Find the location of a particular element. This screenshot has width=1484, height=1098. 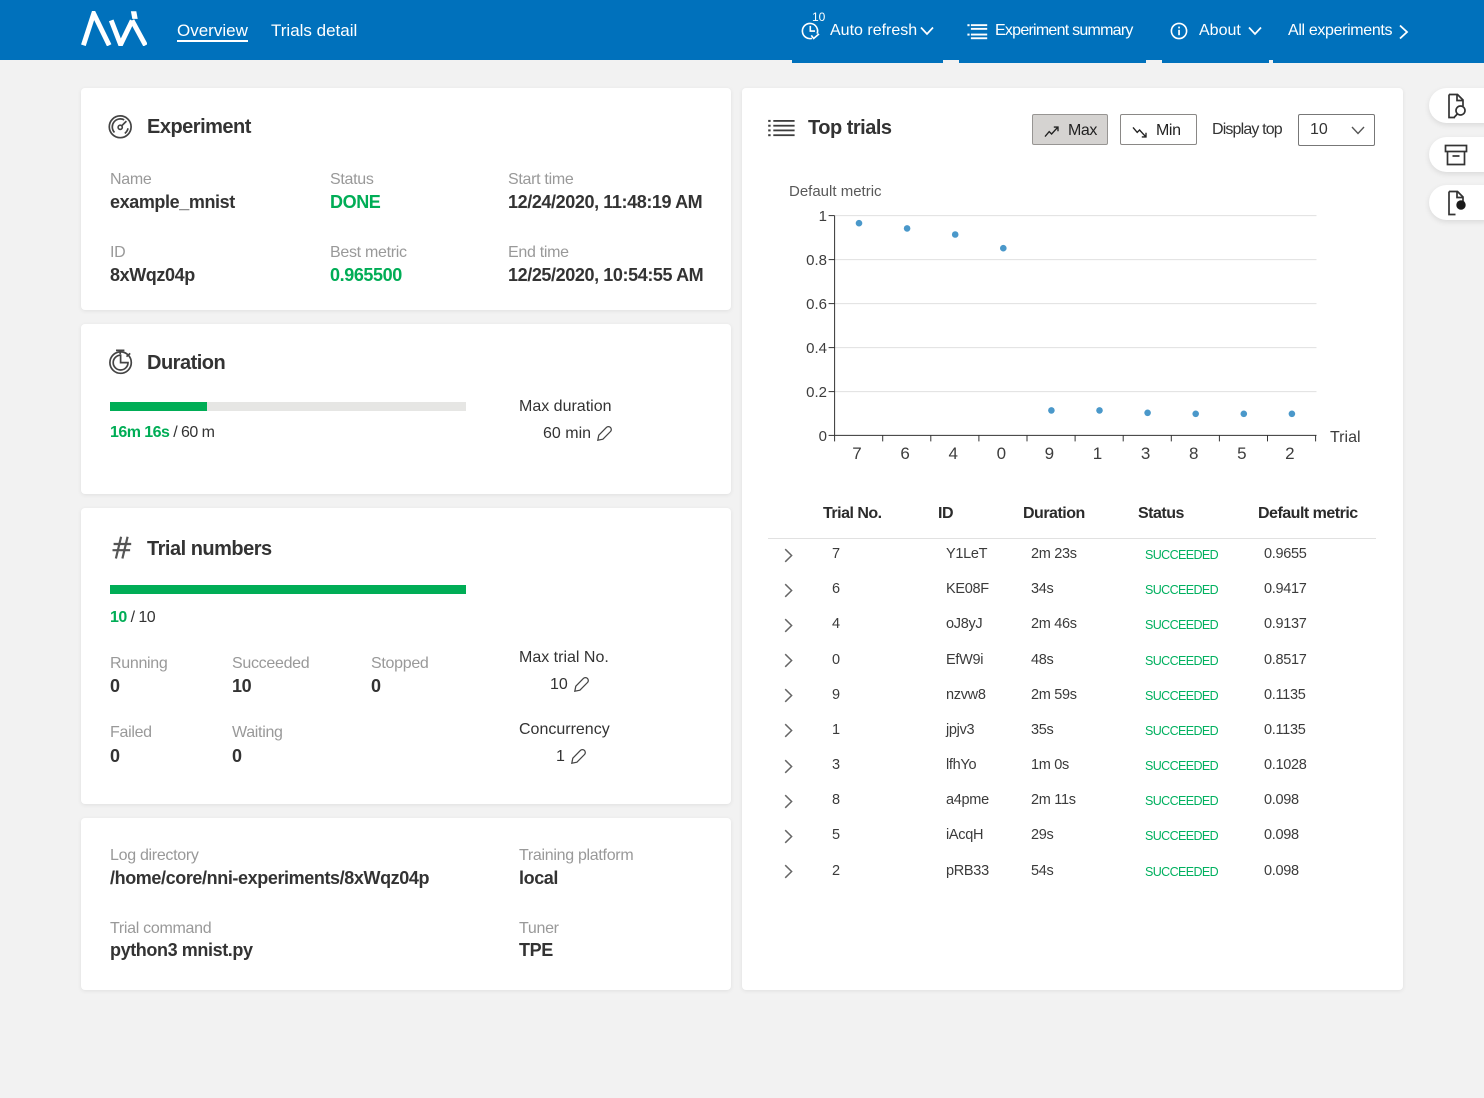

svg-text: 0.8 is located at coordinates (816, 260).